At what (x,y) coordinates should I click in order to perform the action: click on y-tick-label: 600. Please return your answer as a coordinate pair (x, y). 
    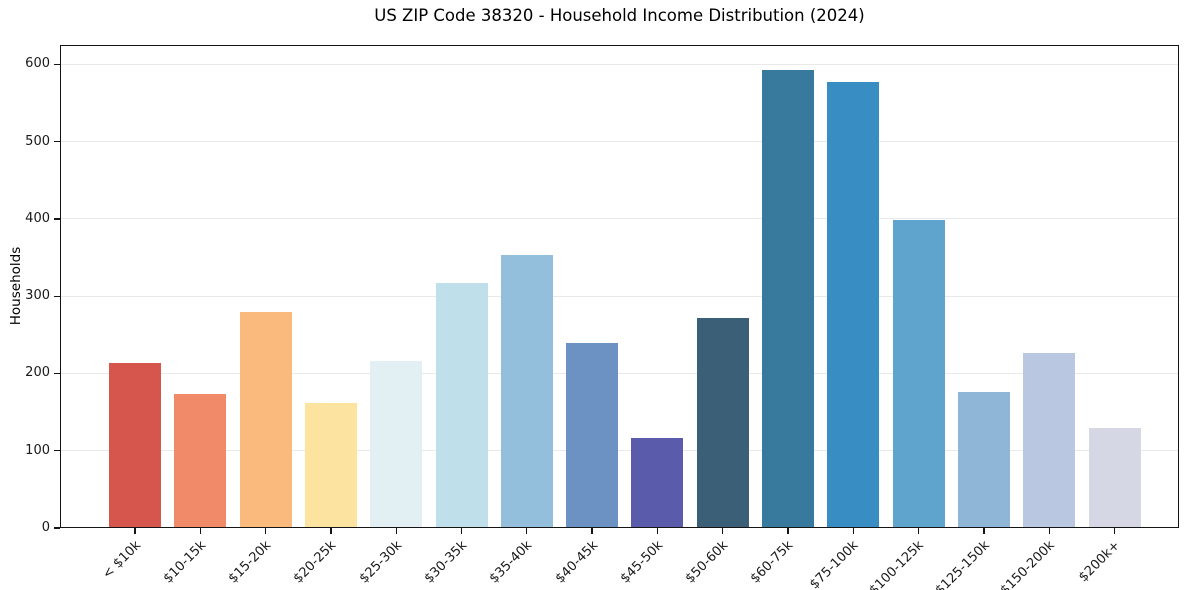
    Looking at the image, I should click on (37, 64).